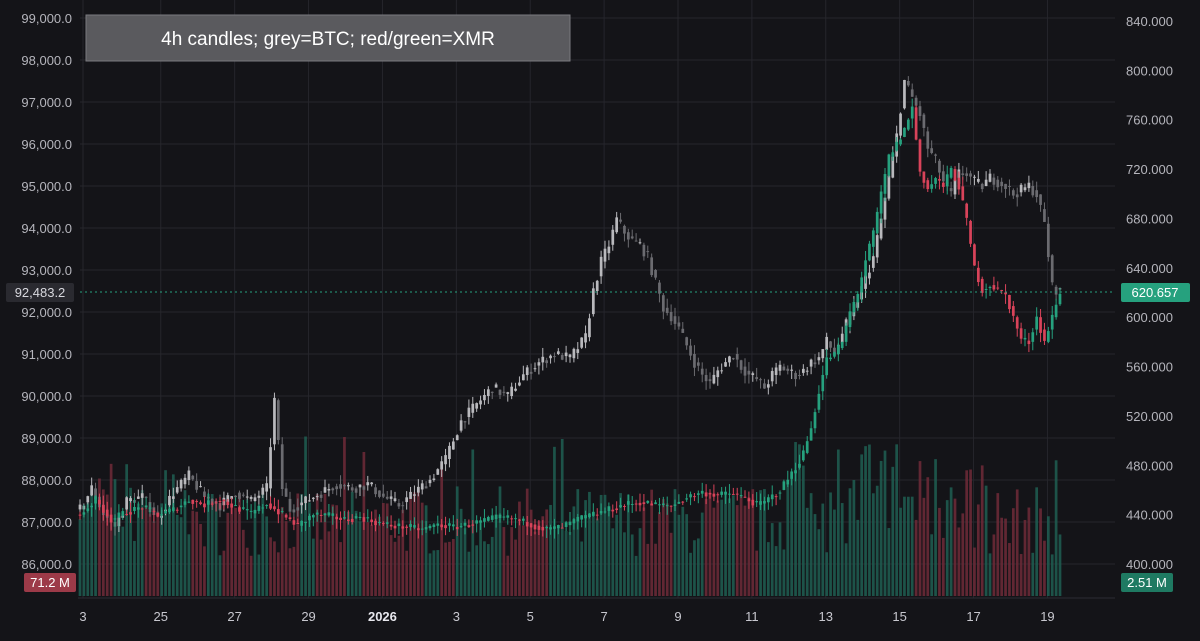 The height and width of the screenshot is (641, 1200). What do you see at coordinates (234, 616) in the screenshot?
I see `time-axis-tick-label: 27` at bounding box center [234, 616].